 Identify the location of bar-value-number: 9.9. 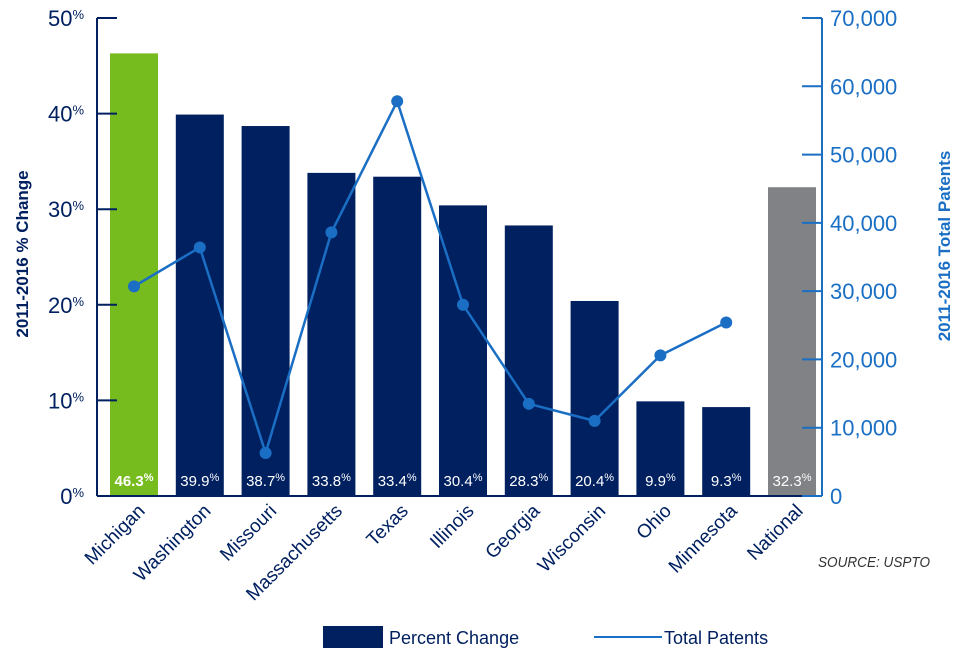
(655, 481).